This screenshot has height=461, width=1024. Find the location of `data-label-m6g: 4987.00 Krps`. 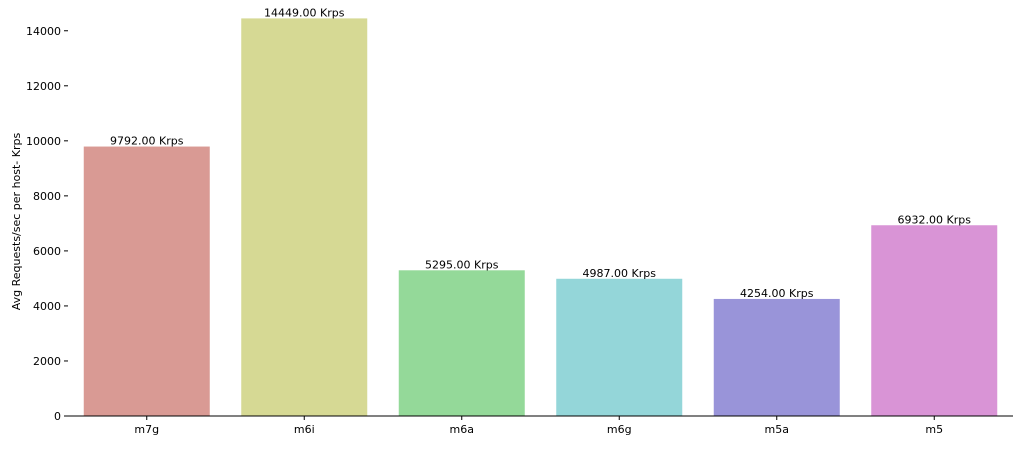

data-label-m6g: 4987.00 Krps is located at coordinates (620, 273).